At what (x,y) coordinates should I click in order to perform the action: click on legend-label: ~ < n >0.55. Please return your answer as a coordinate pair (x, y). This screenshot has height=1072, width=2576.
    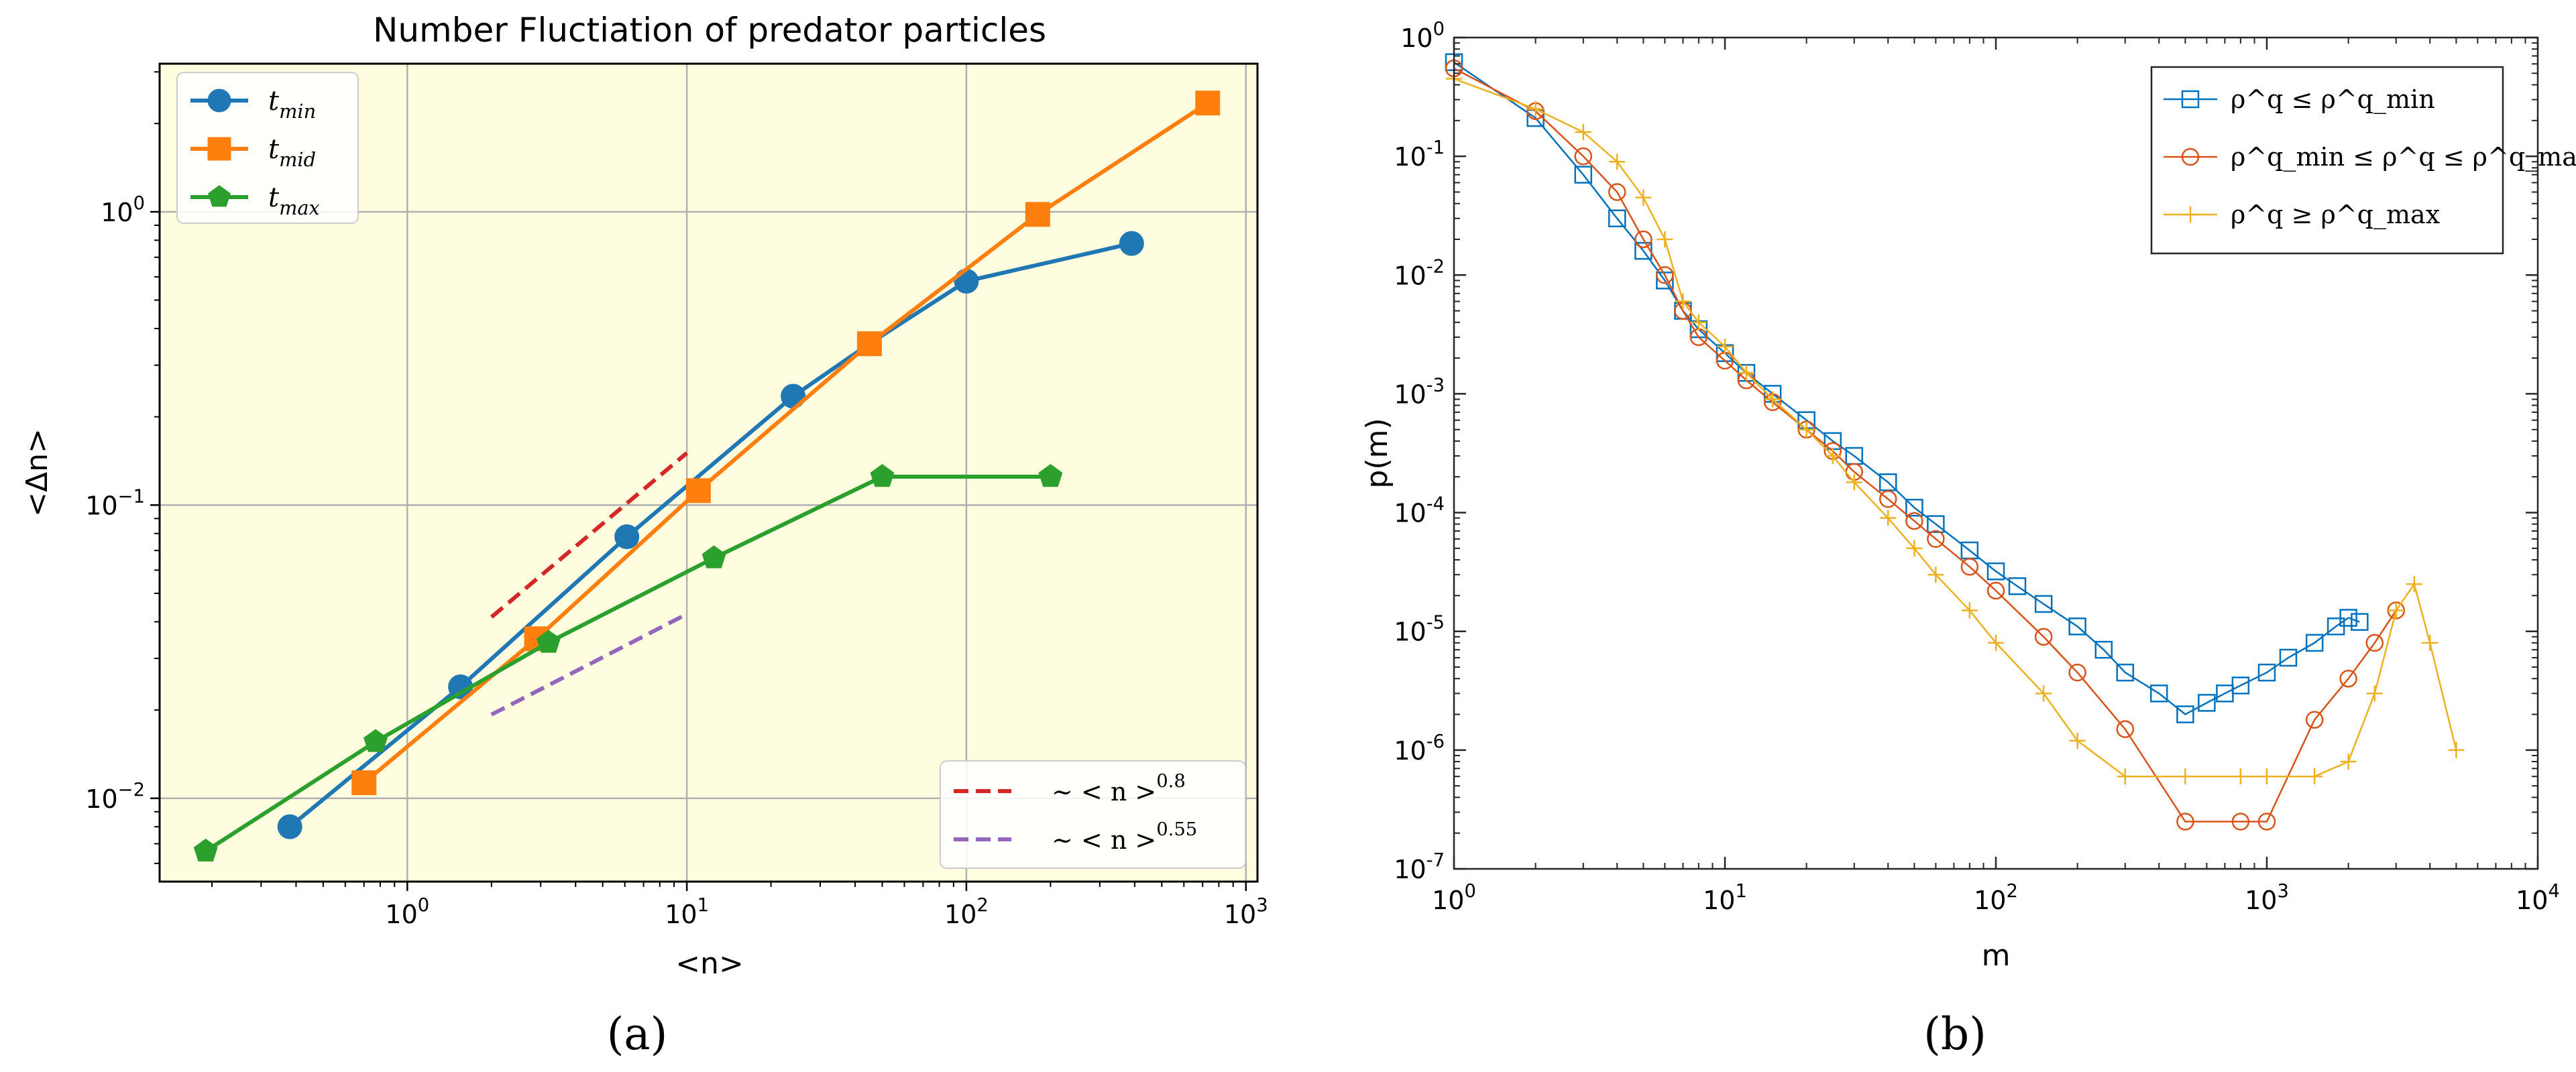
    Looking at the image, I should click on (1124, 837).